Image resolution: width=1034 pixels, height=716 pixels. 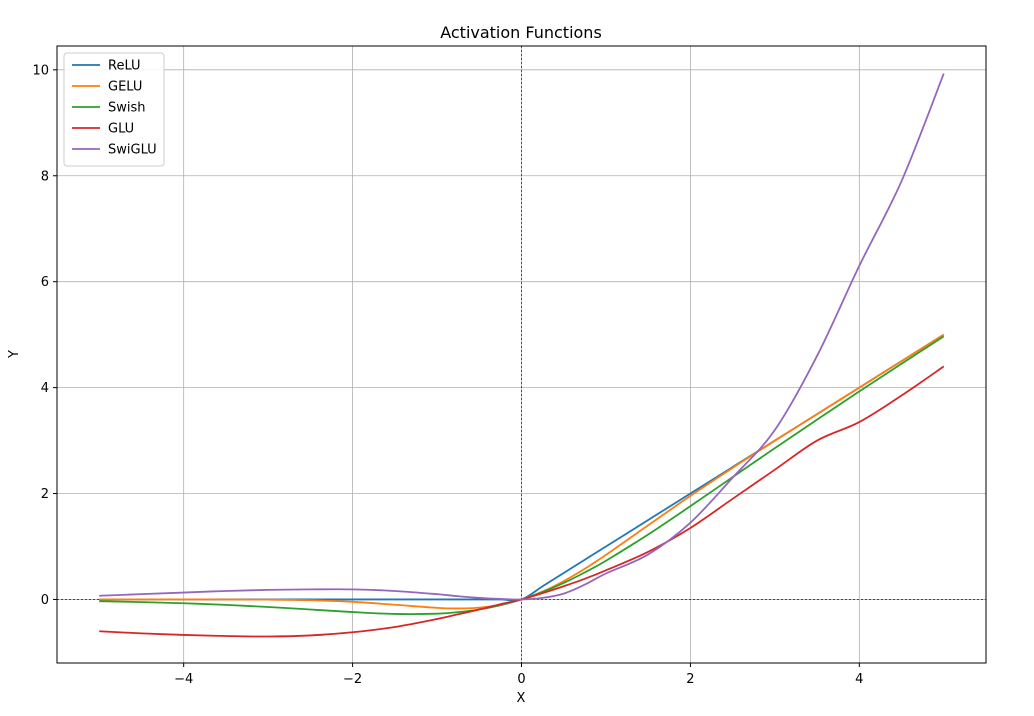 What do you see at coordinates (45, 282) in the screenshot?
I see `y-tick-label: 6` at bounding box center [45, 282].